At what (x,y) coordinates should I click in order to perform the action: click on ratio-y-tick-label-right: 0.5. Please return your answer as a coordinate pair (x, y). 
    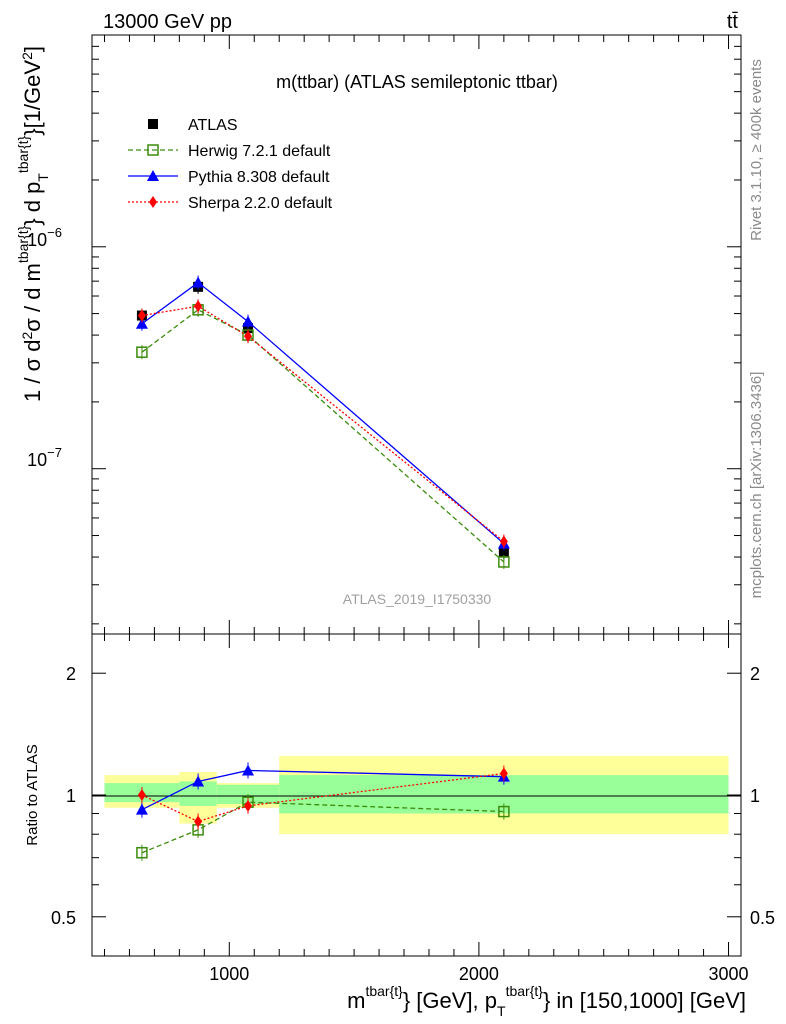
    Looking at the image, I should click on (762, 918).